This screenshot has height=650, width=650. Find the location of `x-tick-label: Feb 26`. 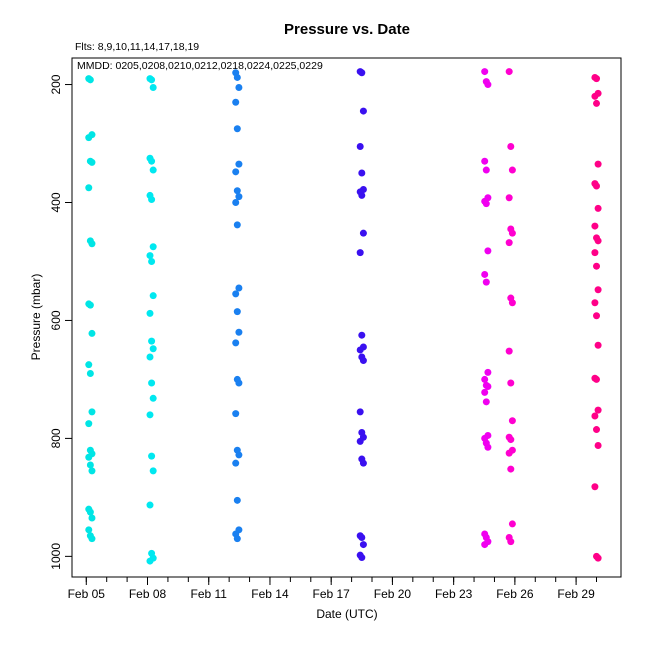

x-tick-label: Feb 26 is located at coordinates (515, 594).